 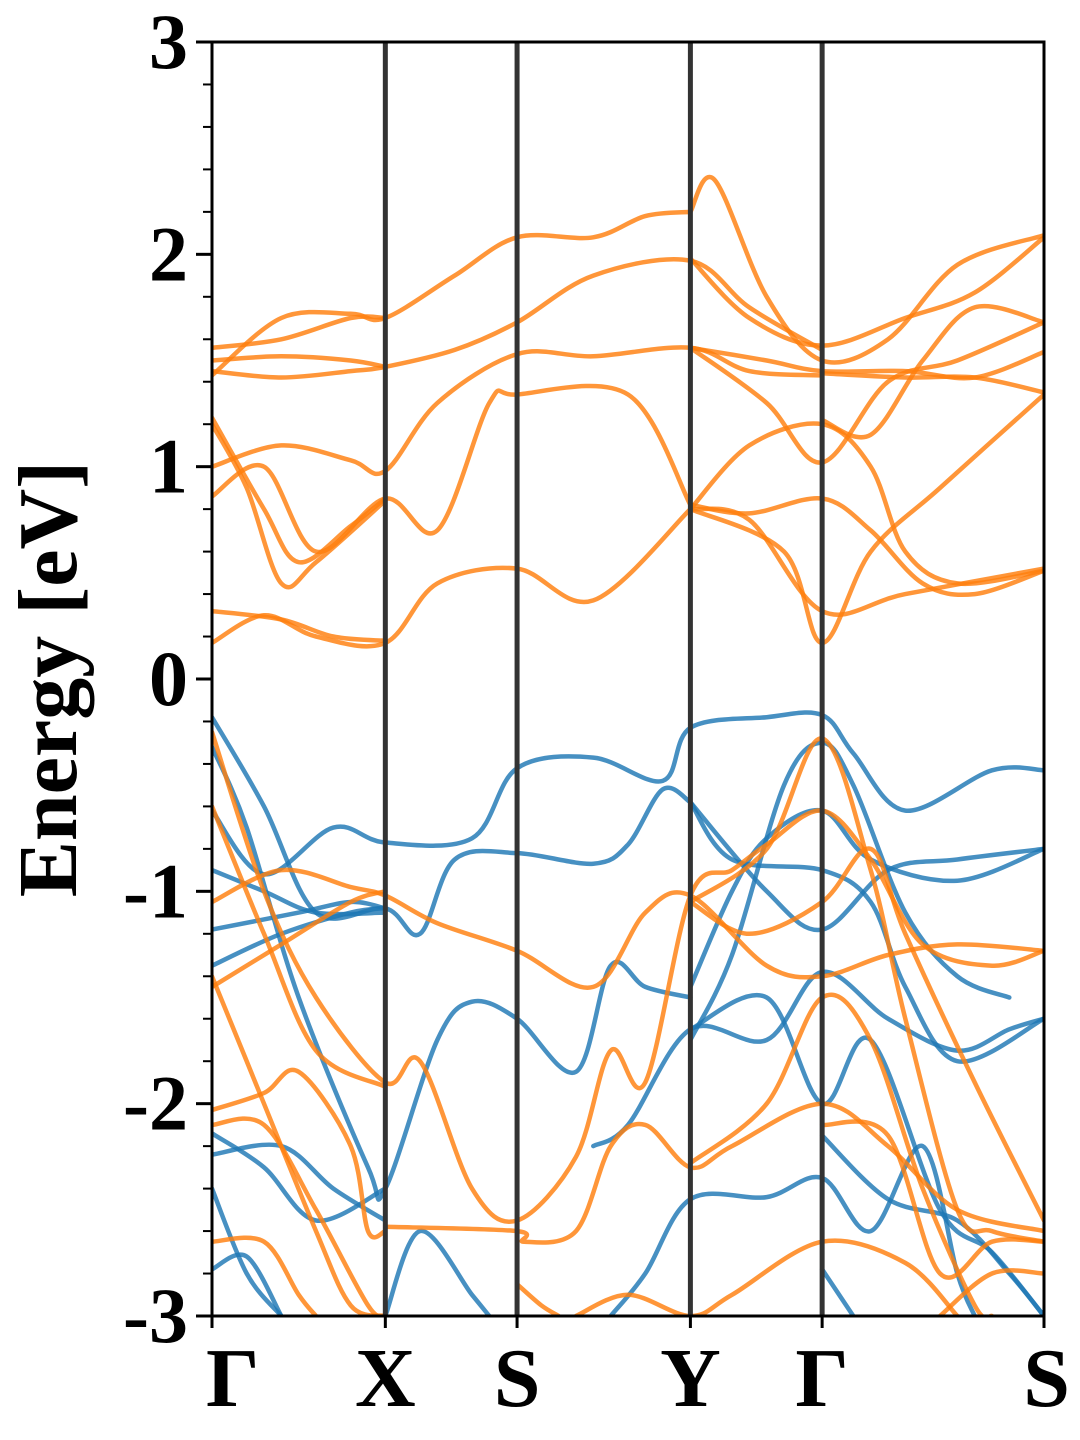 What do you see at coordinates (168, 42) in the screenshot?
I see `y-tick-label: 3` at bounding box center [168, 42].